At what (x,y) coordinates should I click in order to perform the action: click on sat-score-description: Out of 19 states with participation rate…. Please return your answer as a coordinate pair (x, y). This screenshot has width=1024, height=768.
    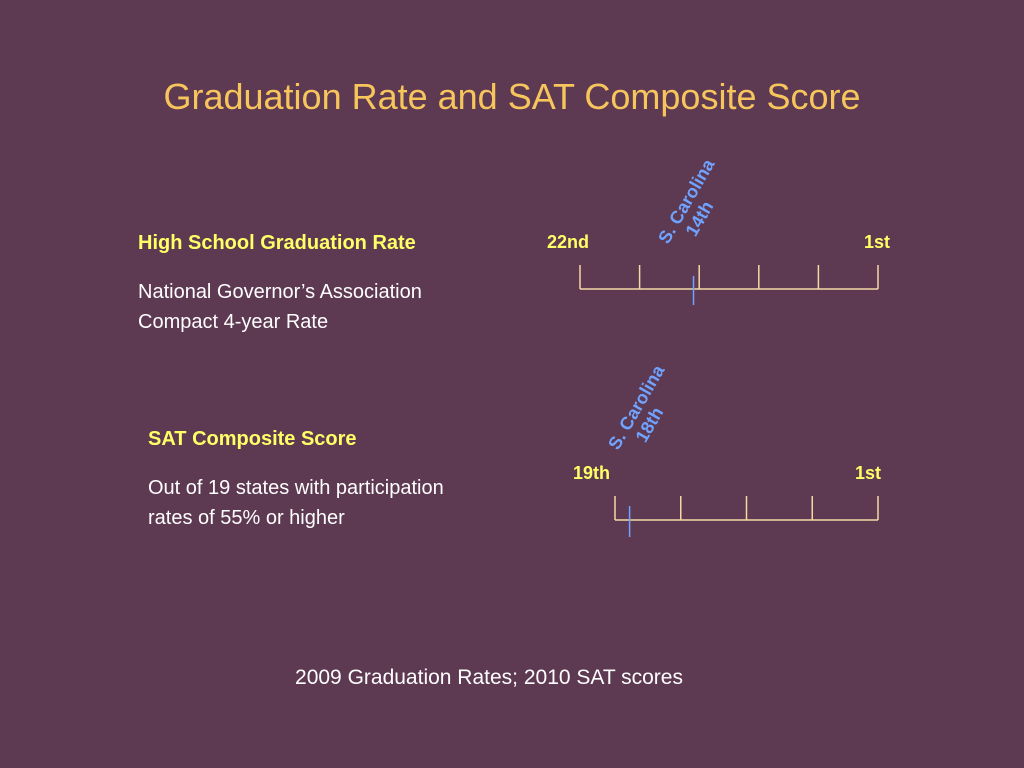
    Looking at the image, I should click on (296, 503).